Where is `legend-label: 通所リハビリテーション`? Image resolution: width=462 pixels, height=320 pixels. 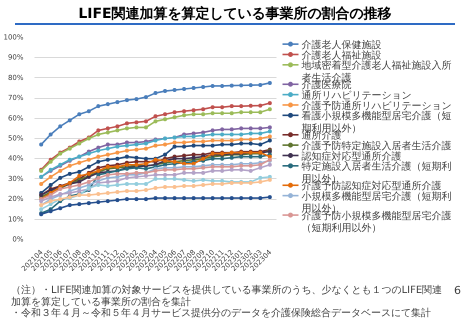
legend-label: 通所リハビリテーション is located at coordinates (357, 95).